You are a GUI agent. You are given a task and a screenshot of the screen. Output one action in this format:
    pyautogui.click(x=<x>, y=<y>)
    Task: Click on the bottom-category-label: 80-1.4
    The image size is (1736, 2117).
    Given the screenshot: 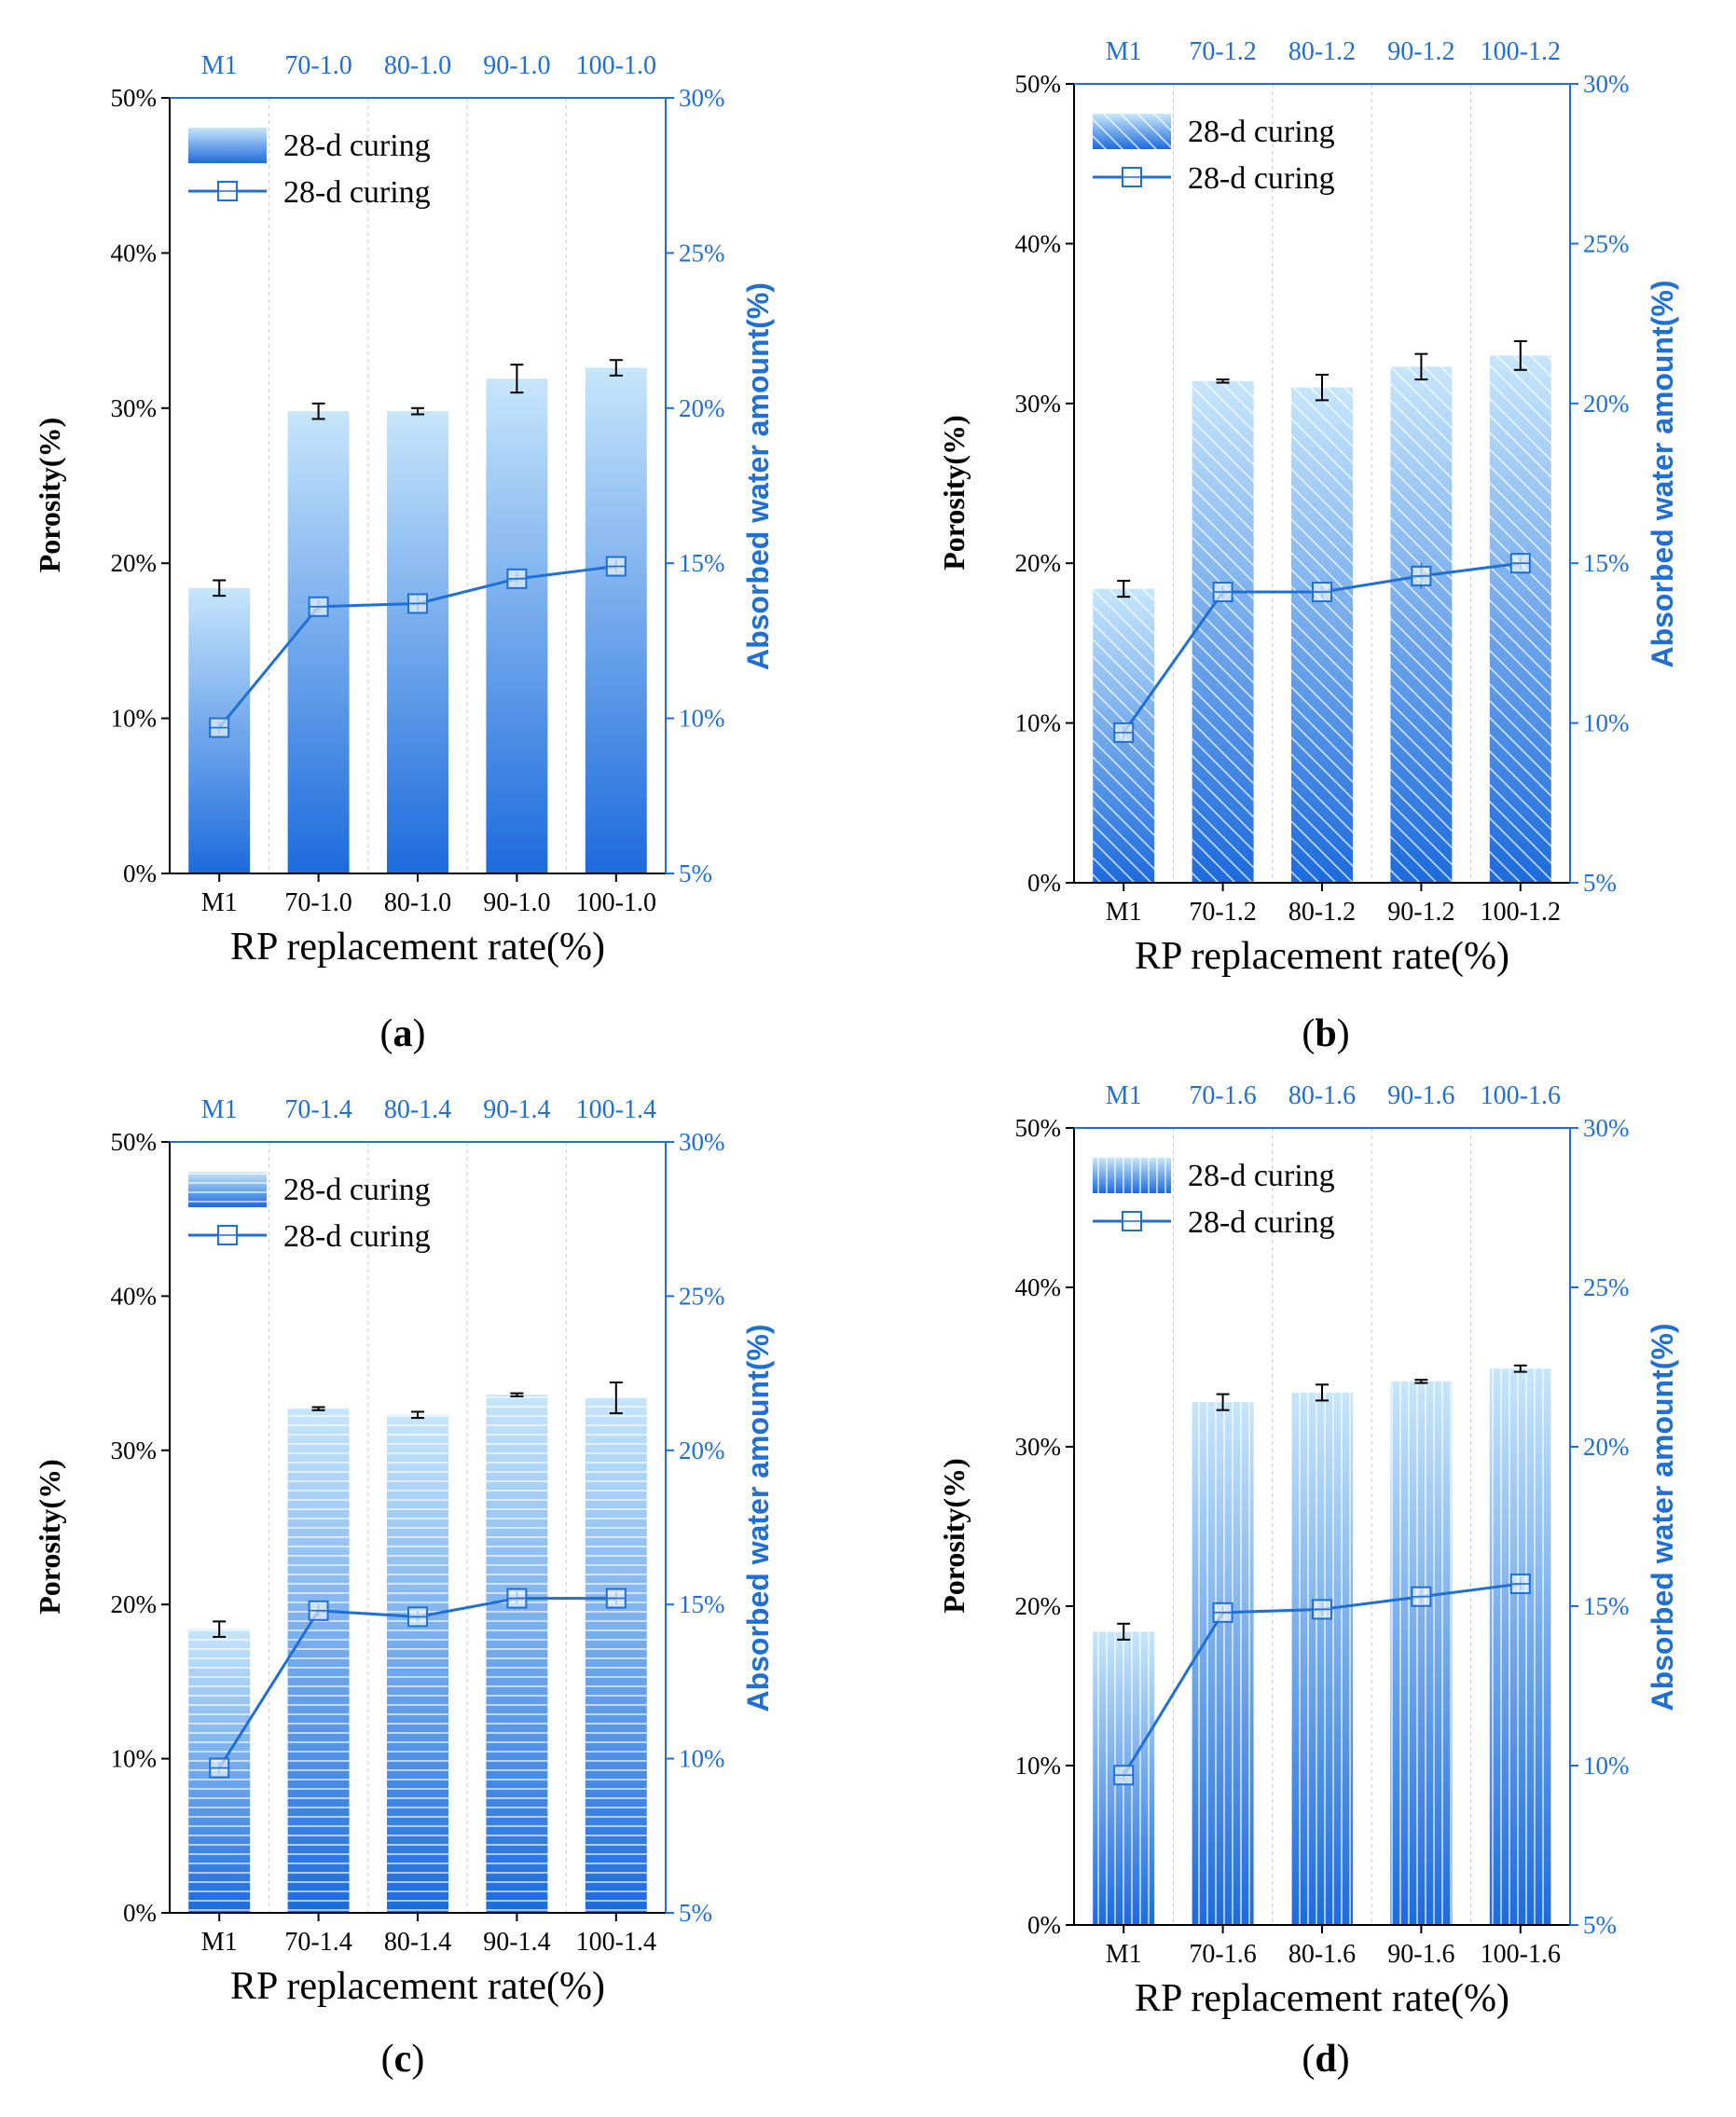 What is the action you would take?
    pyautogui.click(x=417, y=1942)
    